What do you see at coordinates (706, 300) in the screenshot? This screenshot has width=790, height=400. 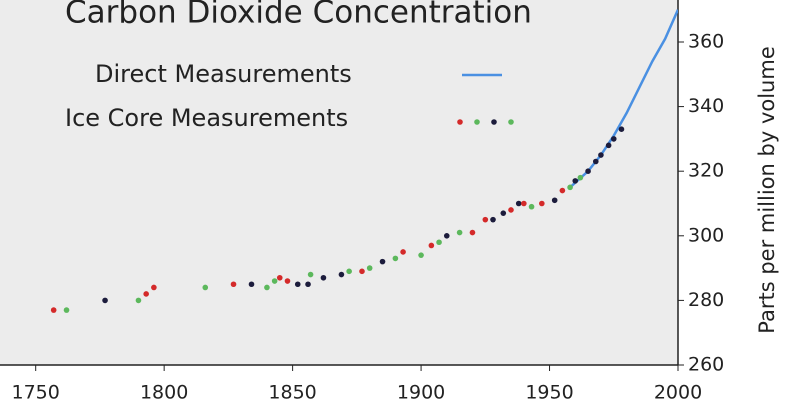 I see `y-tick-label: 280` at bounding box center [706, 300].